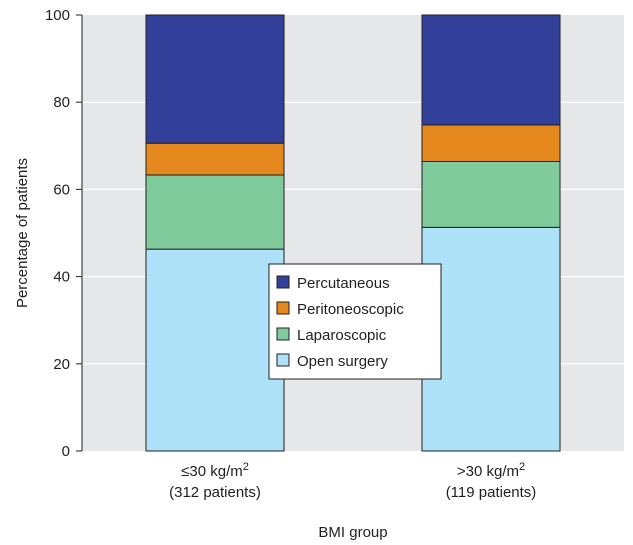 Image resolution: width=633 pixels, height=545 pixels. I want to click on x-tick-sublabel: (312 patients), so click(215, 492).